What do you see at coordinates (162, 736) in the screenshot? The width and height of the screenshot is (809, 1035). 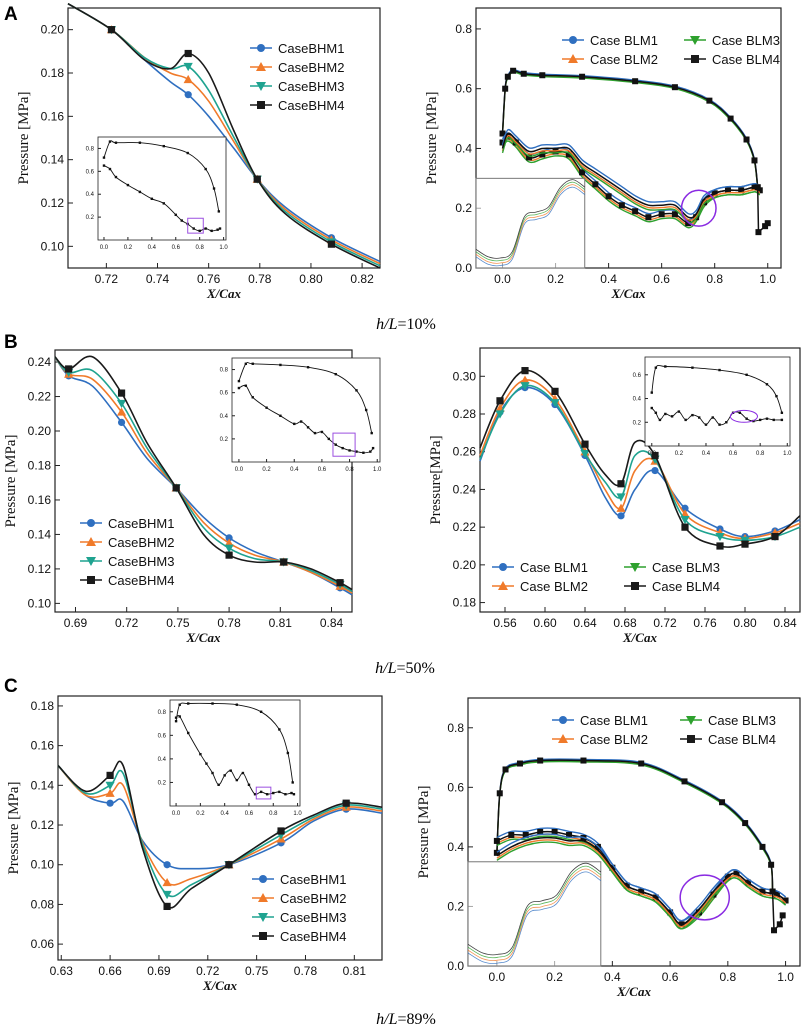 I see `c-left-inset-ytick-label-2: 0.6` at bounding box center [162, 736].